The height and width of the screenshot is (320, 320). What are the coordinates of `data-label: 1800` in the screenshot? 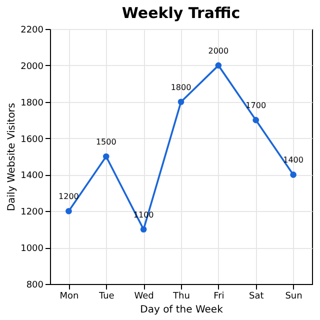 It's located at (181, 87).